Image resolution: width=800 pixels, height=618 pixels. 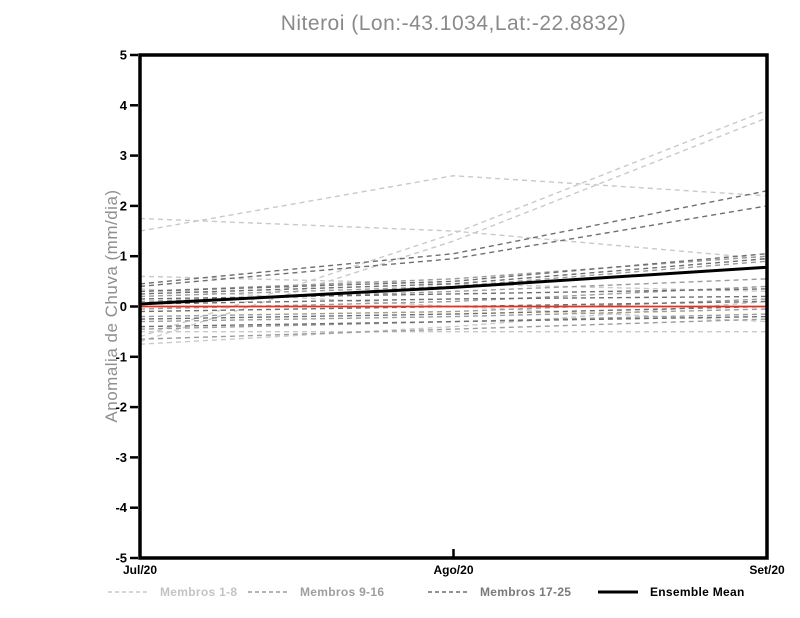 What do you see at coordinates (121, 558) in the screenshot?
I see `y-tick-label: -5` at bounding box center [121, 558].